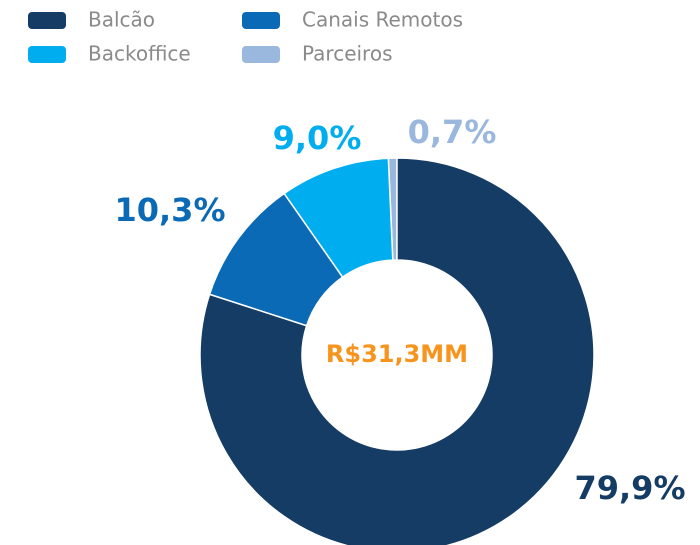  What do you see at coordinates (317, 138) in the screenshot?
I see `value-label: 9,0%` at bounding box center [317, 138].